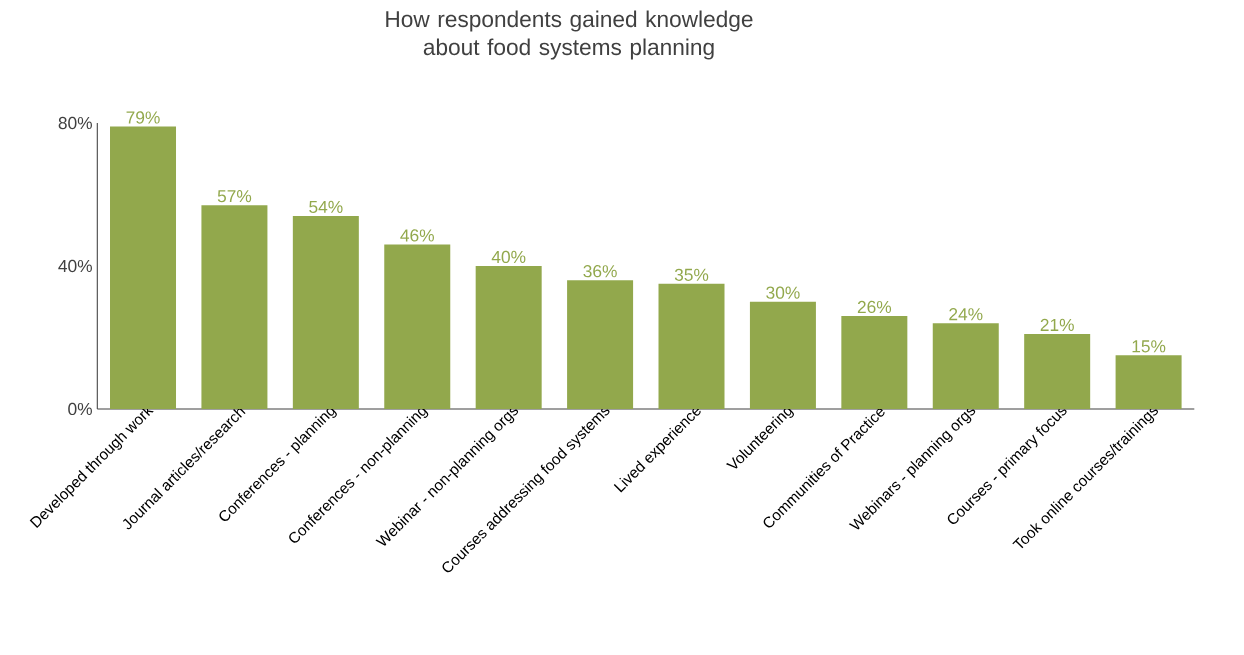  What do you see at coordinates (75, 266) in the screenshot?
I see `y-tick-label: 40%` at bounding box center [75, 266].